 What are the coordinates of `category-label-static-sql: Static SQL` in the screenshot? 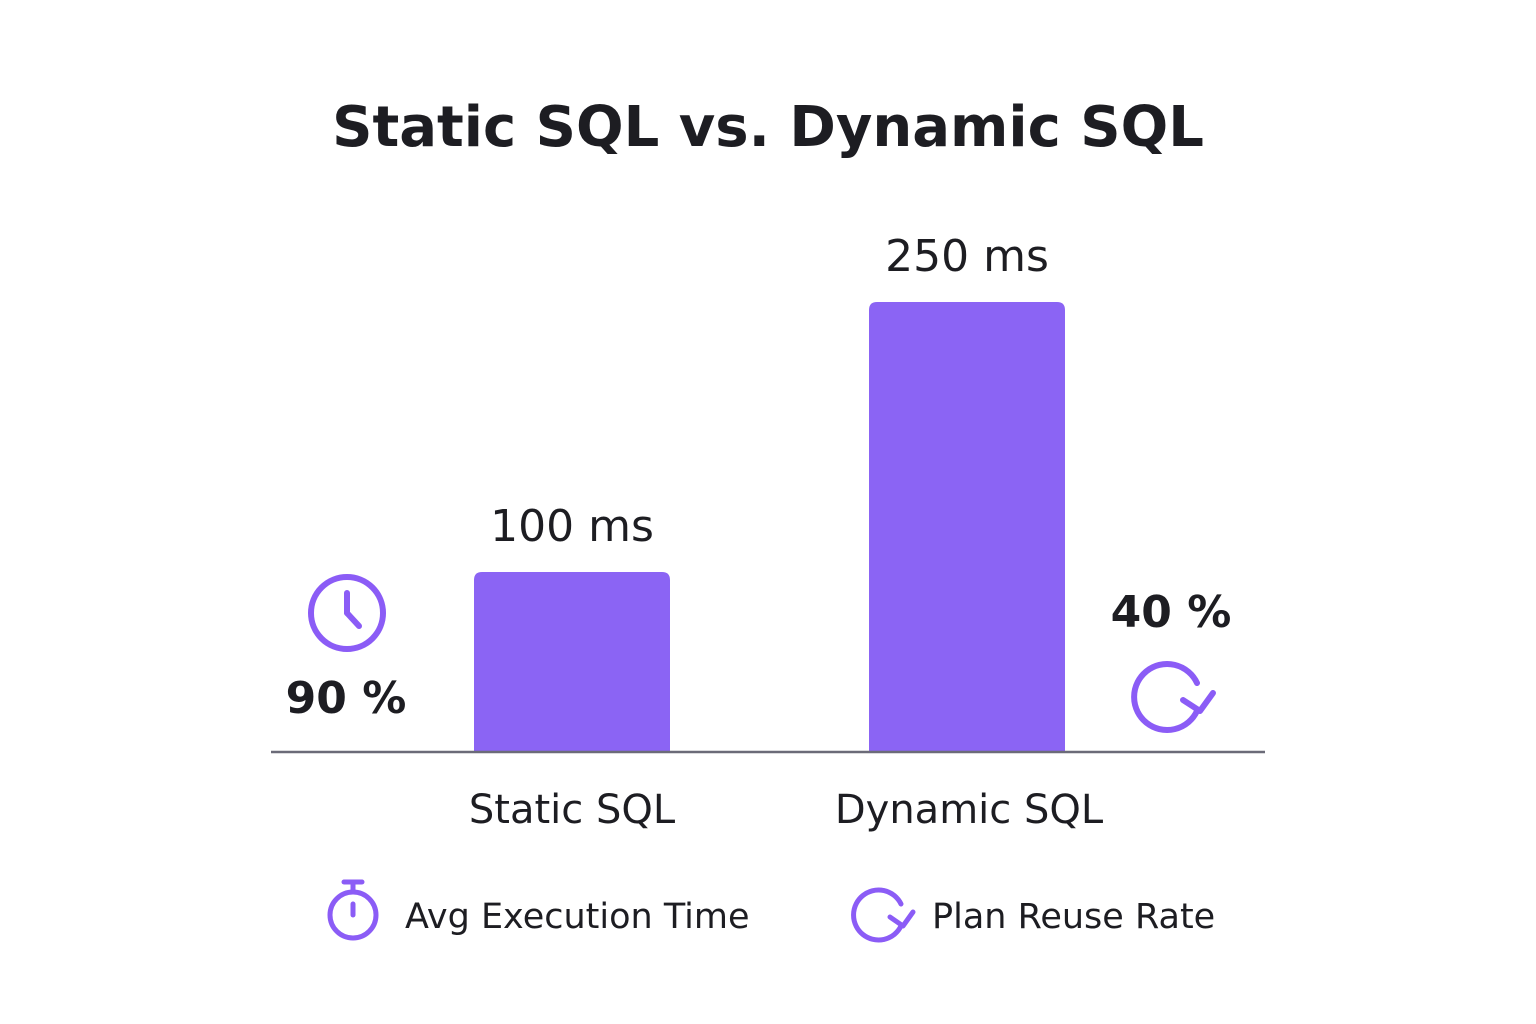 It's located at (572, 810).